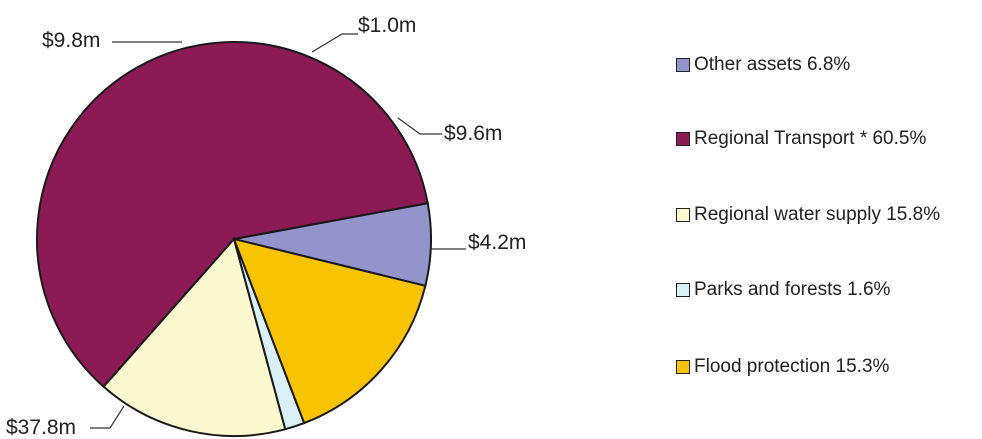  I want to click on legend-label: Other assets 6.8%, so click(772, 64).